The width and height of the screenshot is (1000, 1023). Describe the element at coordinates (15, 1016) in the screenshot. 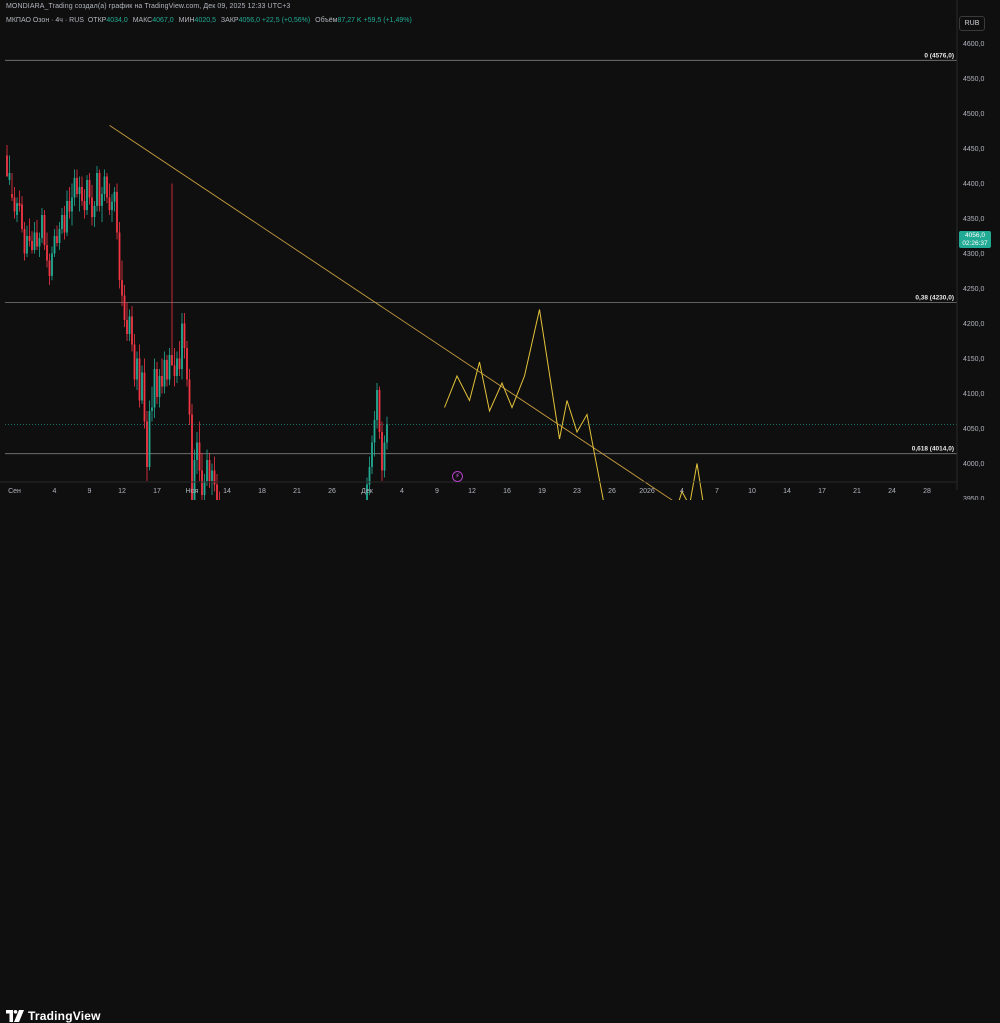

I see `tradingview-logo-icon` at that location.